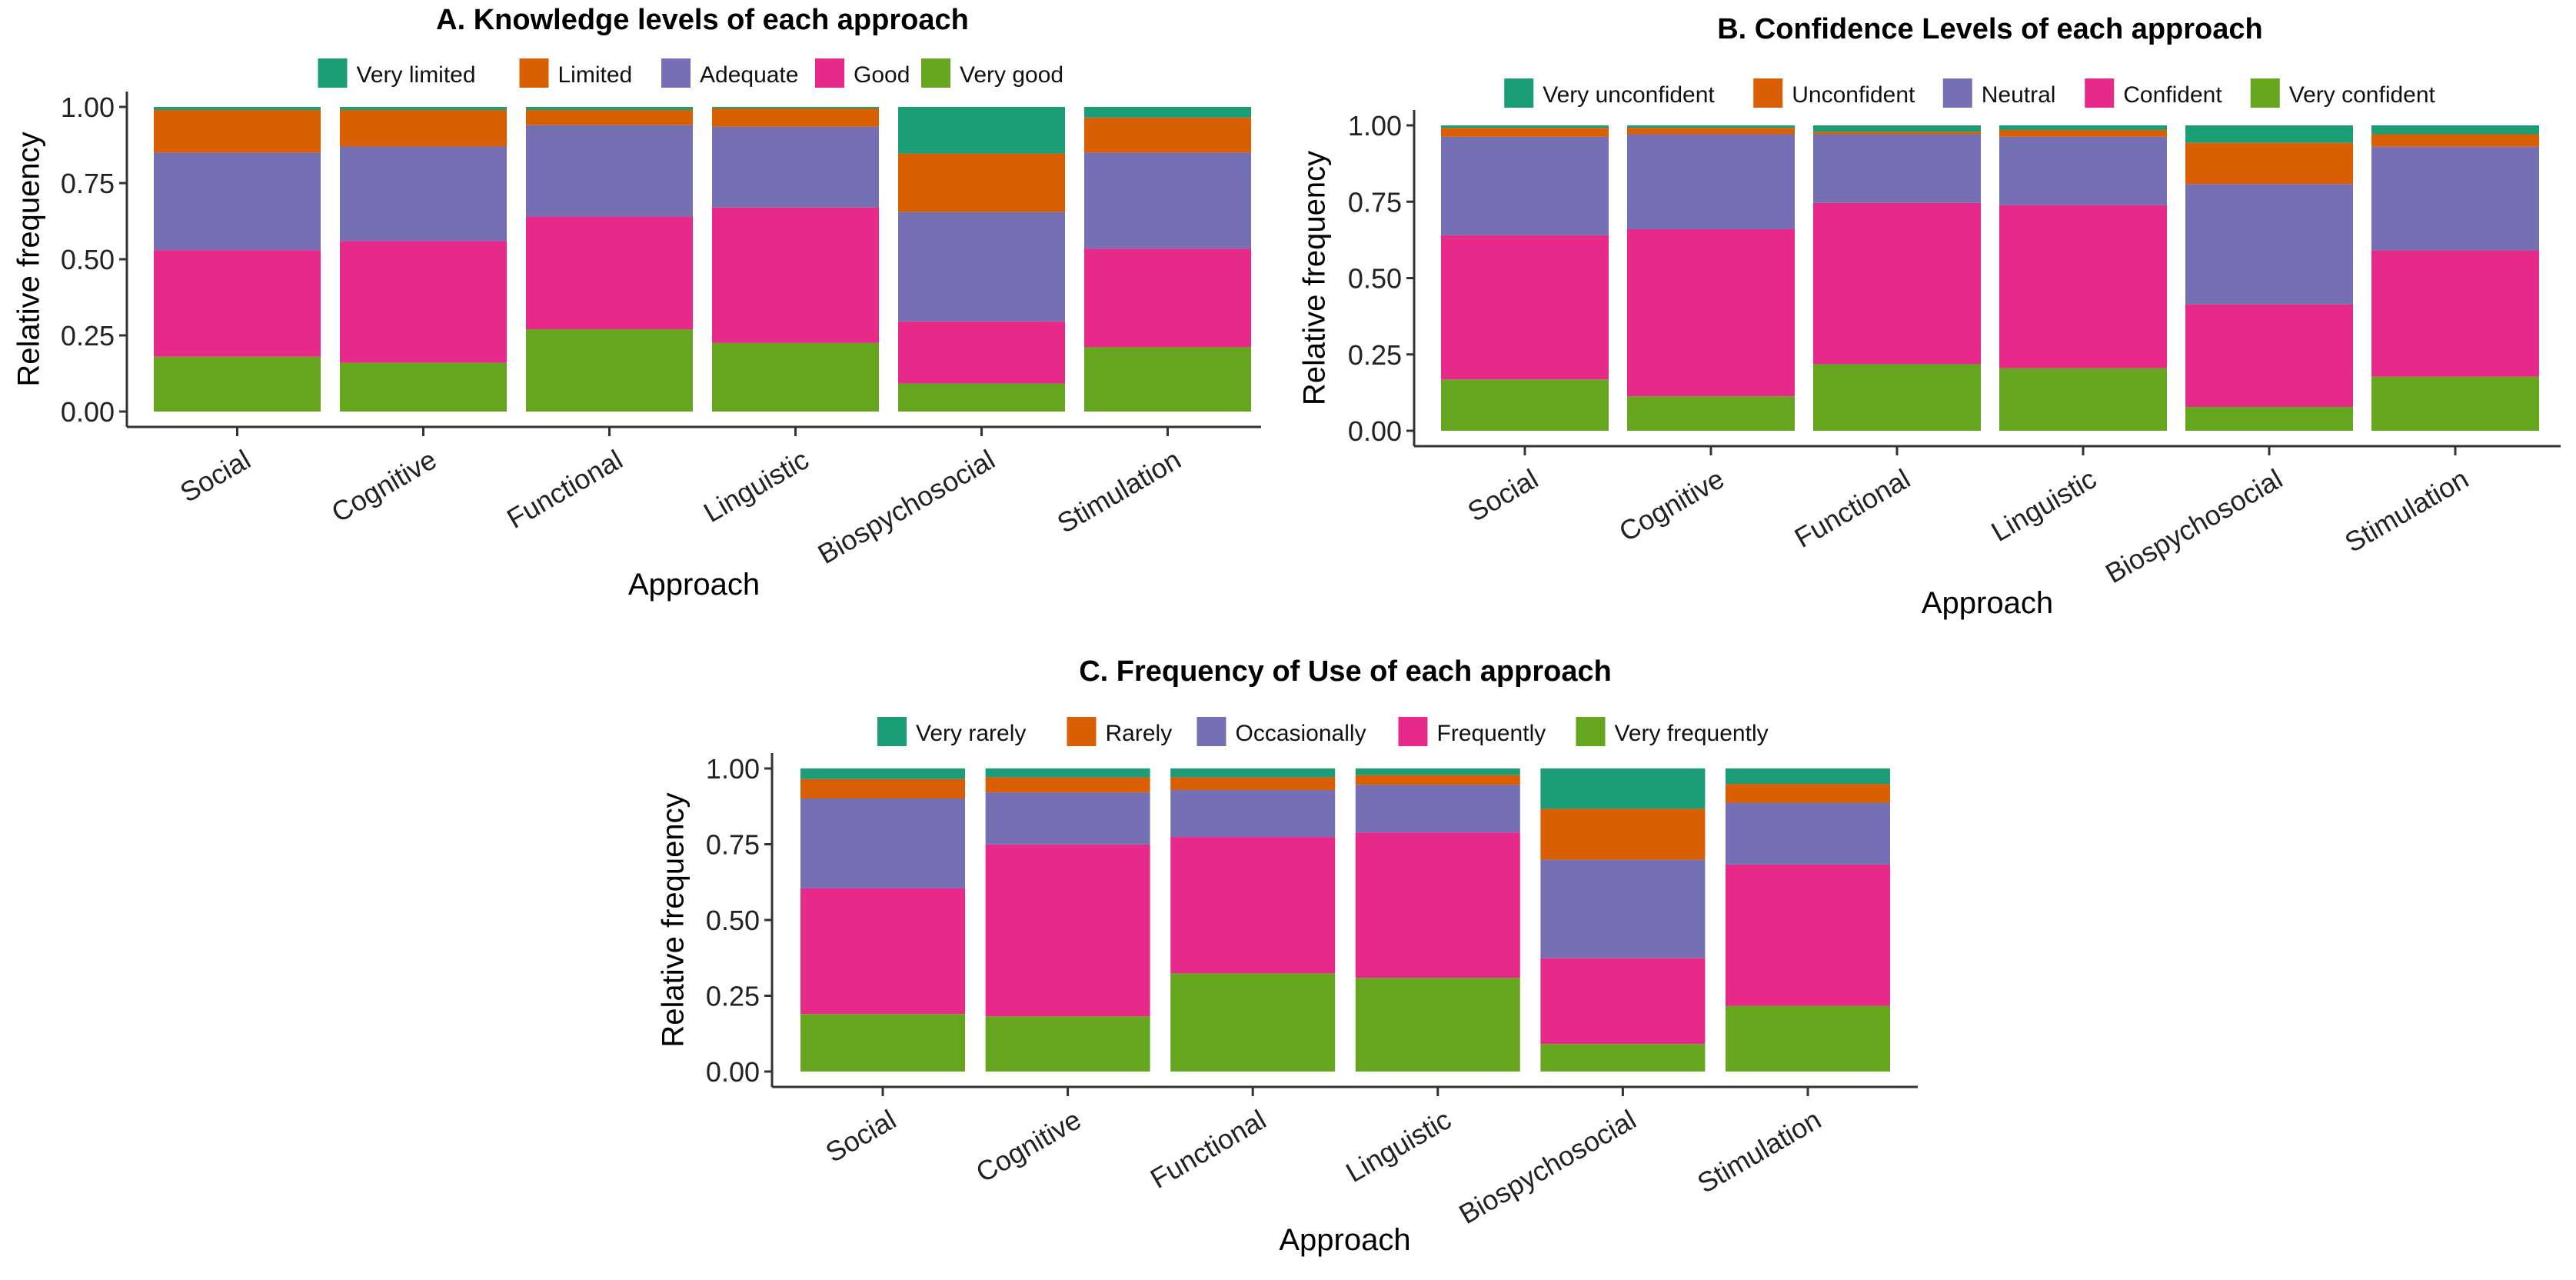  Describe the element at coordinates (882, 75) in the screenshot. I see `legend-label: Good` at that location.